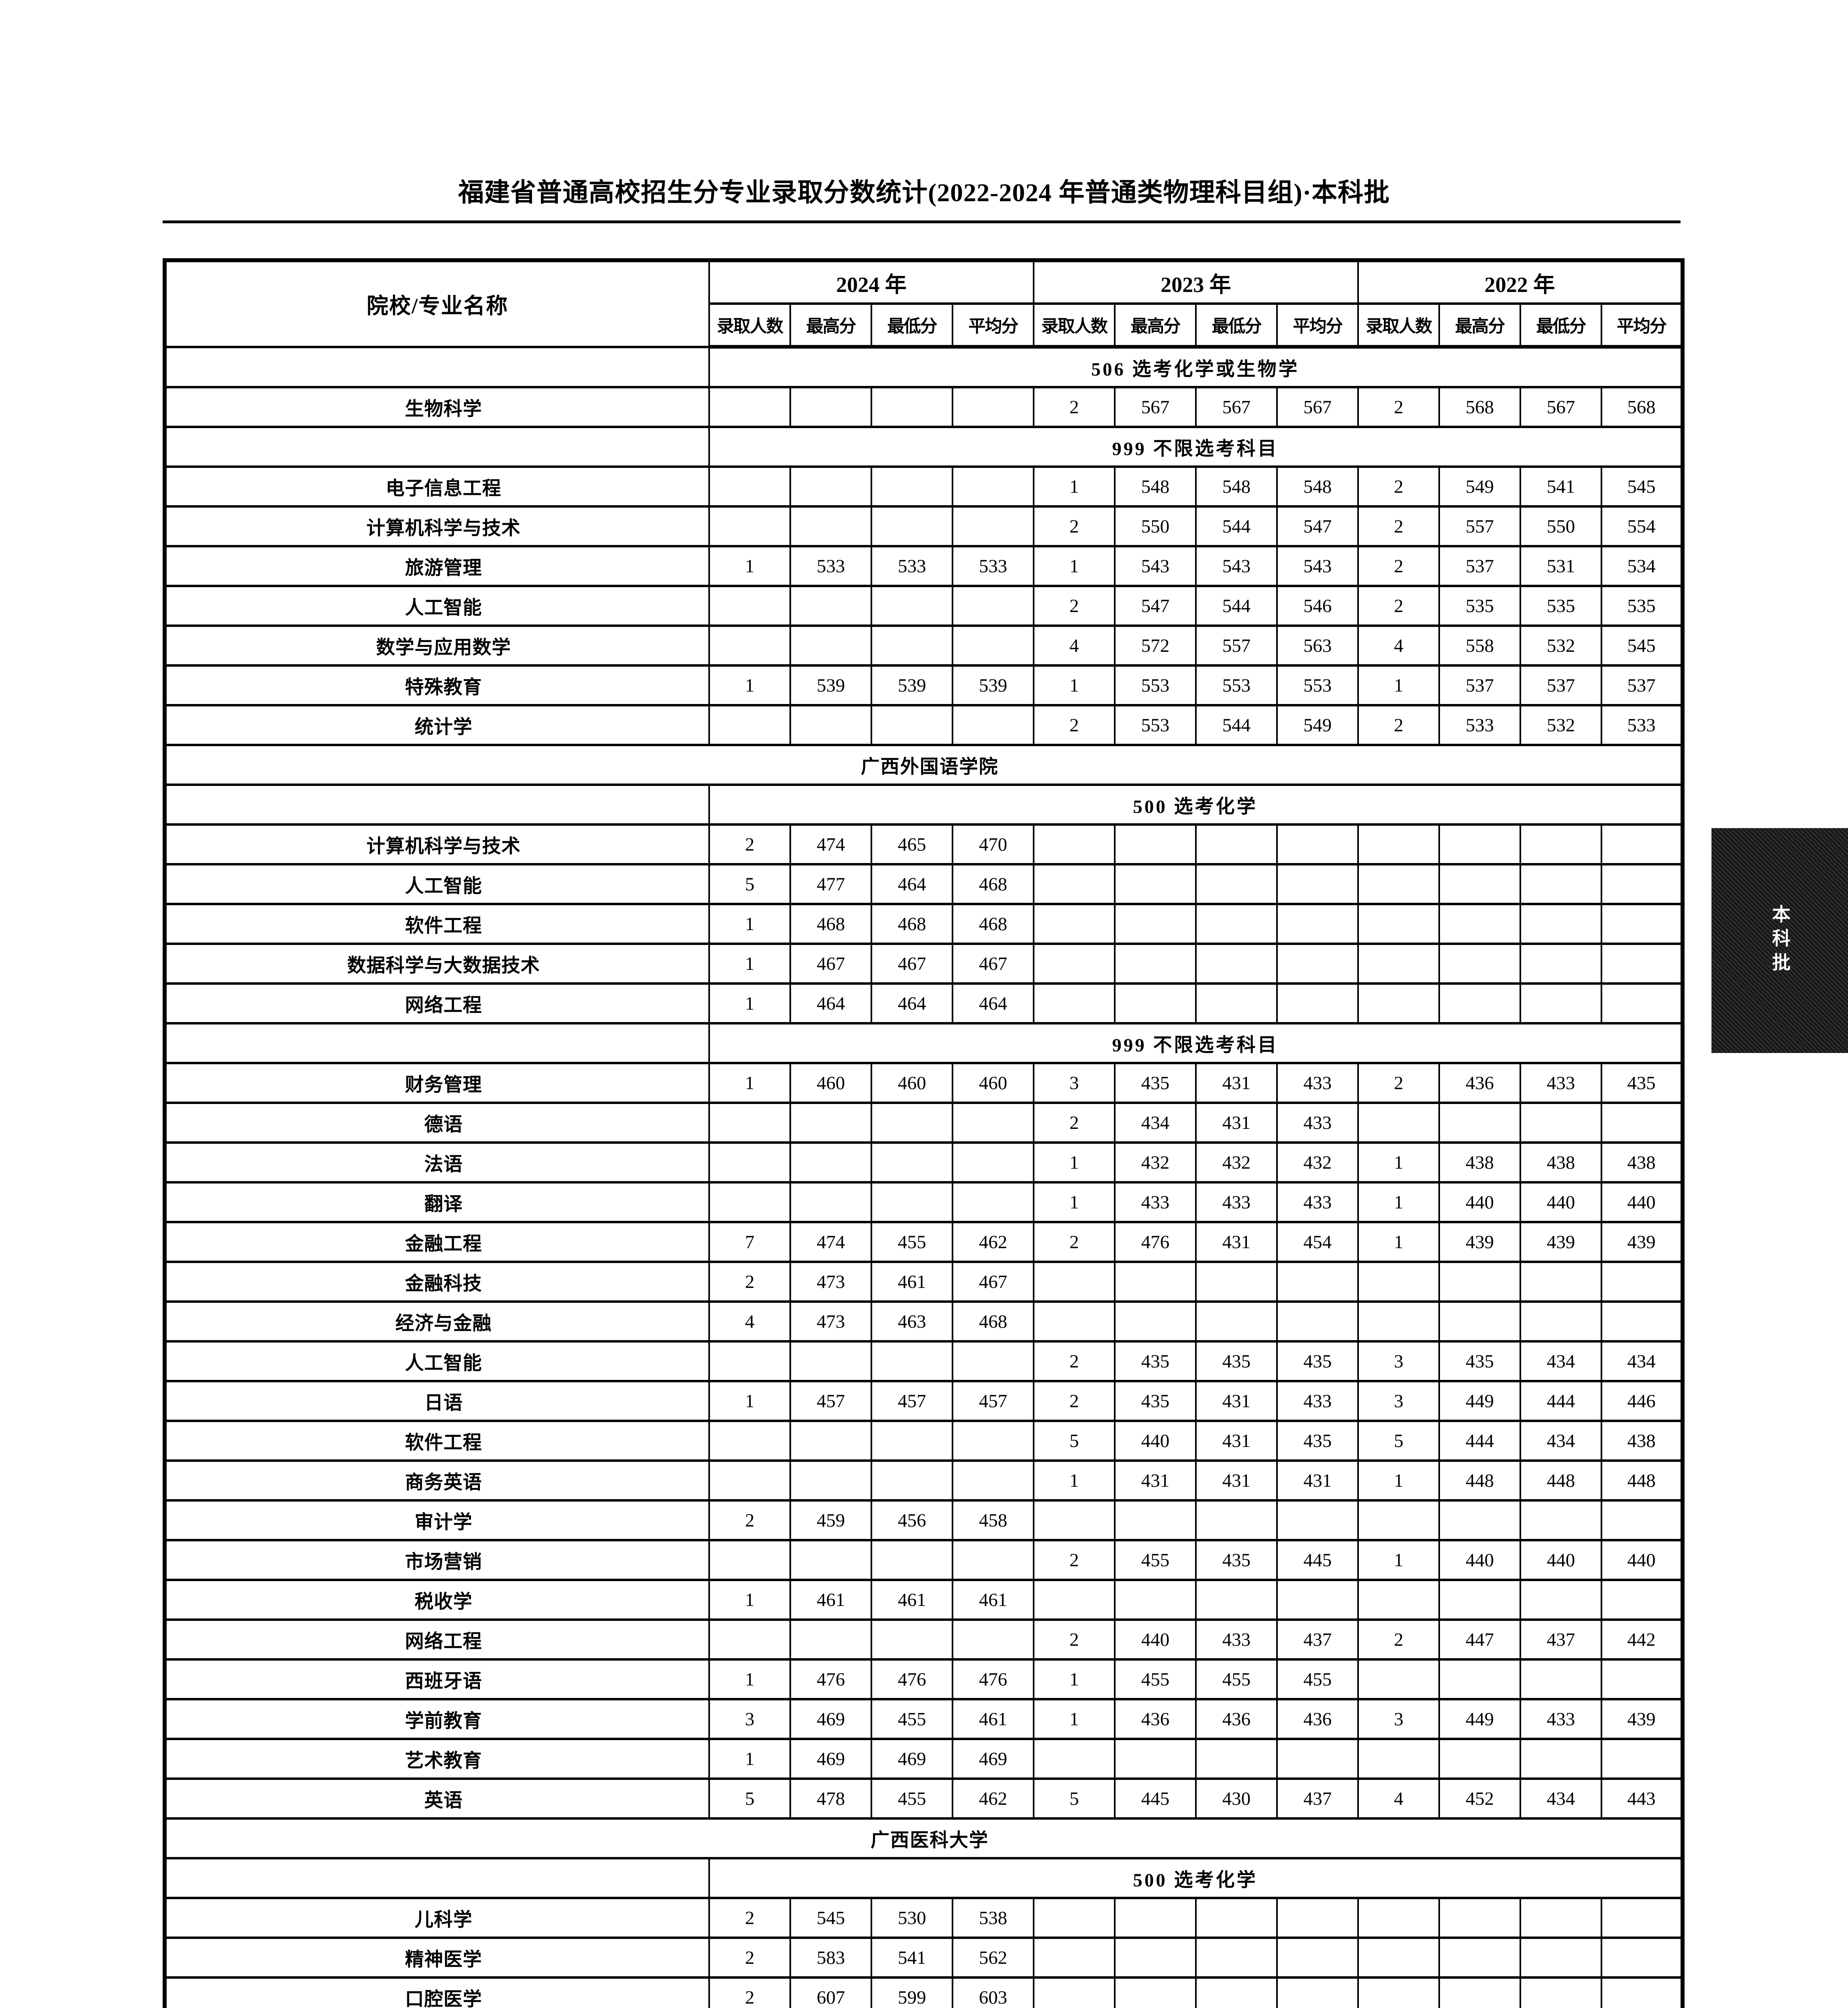 The image size is (1848, 2008). Describe the element at coordinates (923, 1480) in the screenshot. I see `major-row: 商务英语 1 431 431 431 1 448 448 448` at that location.